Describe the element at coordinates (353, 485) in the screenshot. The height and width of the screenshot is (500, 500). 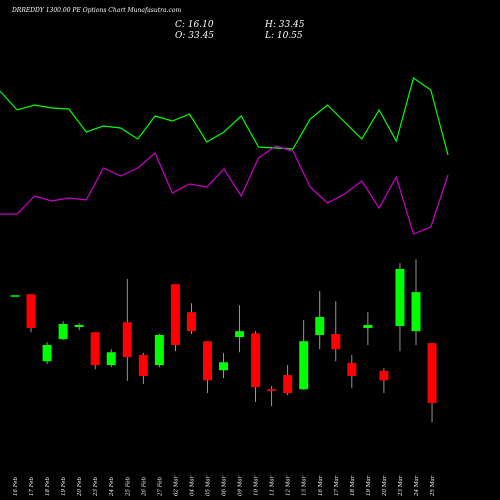
I see `x-tick-label: 18 Mar` at that location.